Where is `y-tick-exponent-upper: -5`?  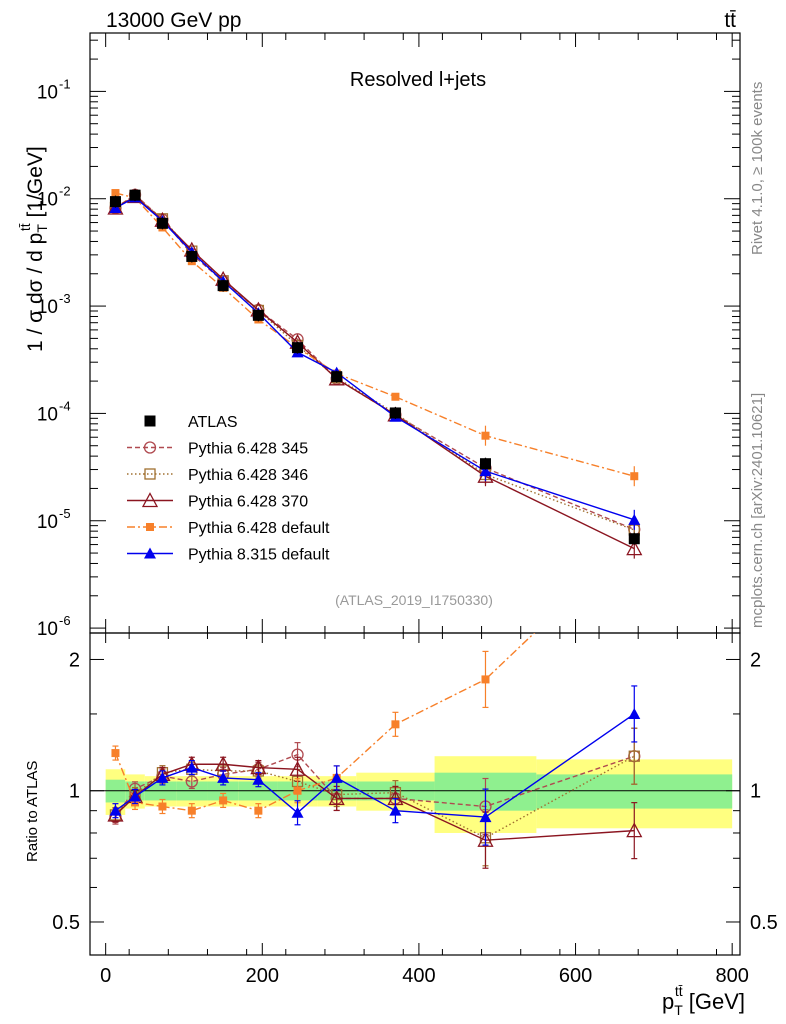 y-tick-exponent-upper: -5 is located at coordinates (65, 513).